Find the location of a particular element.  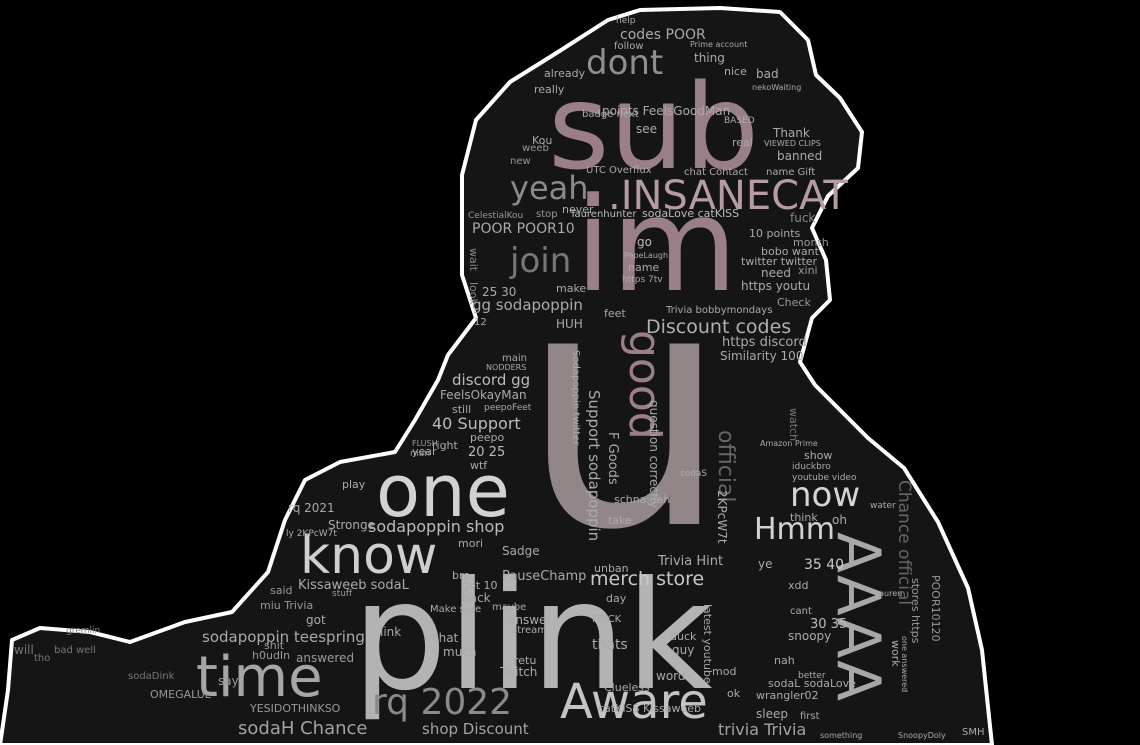

word-wtf: wtf is located at coordinates (479, 465).